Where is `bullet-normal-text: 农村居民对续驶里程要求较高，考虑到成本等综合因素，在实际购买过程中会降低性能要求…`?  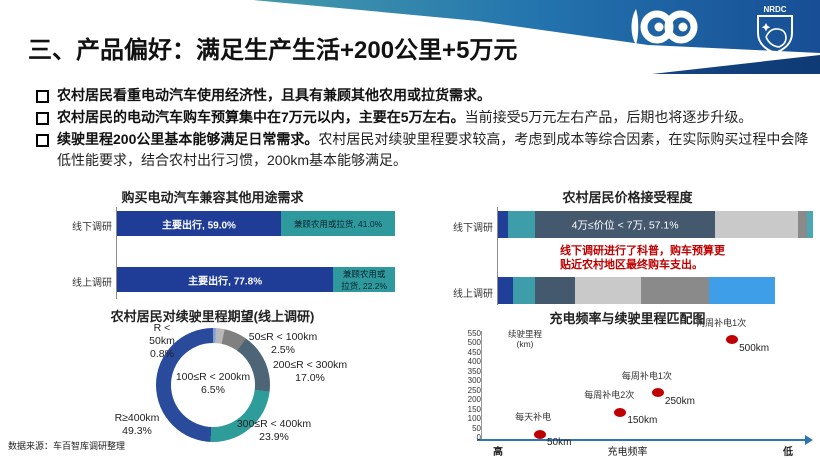 bullet-normal-text: 农村居民对续驶里程要求较高，考虑到成本等综合因素，在实际购买过程中会降低性能要求… is located at coordinates (433, 149).